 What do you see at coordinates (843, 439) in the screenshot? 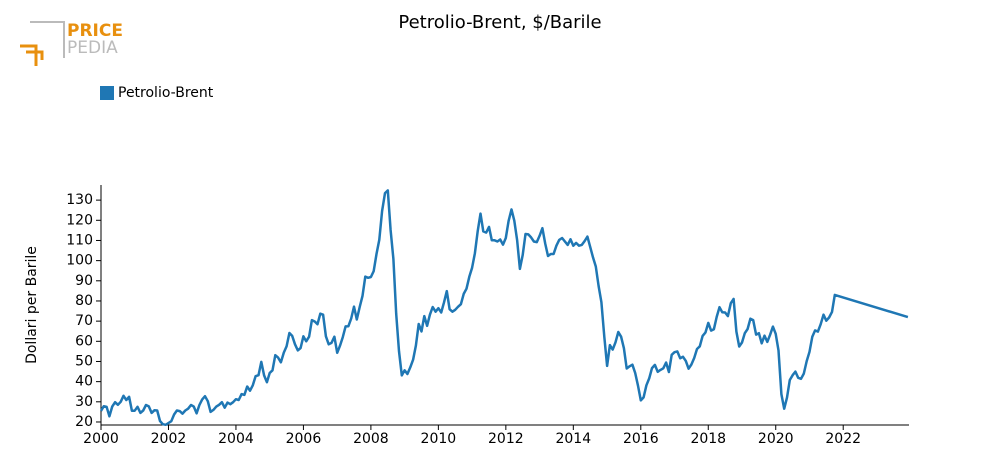
I see `x-tick-label: 2022` at bounding box center [843, 439].